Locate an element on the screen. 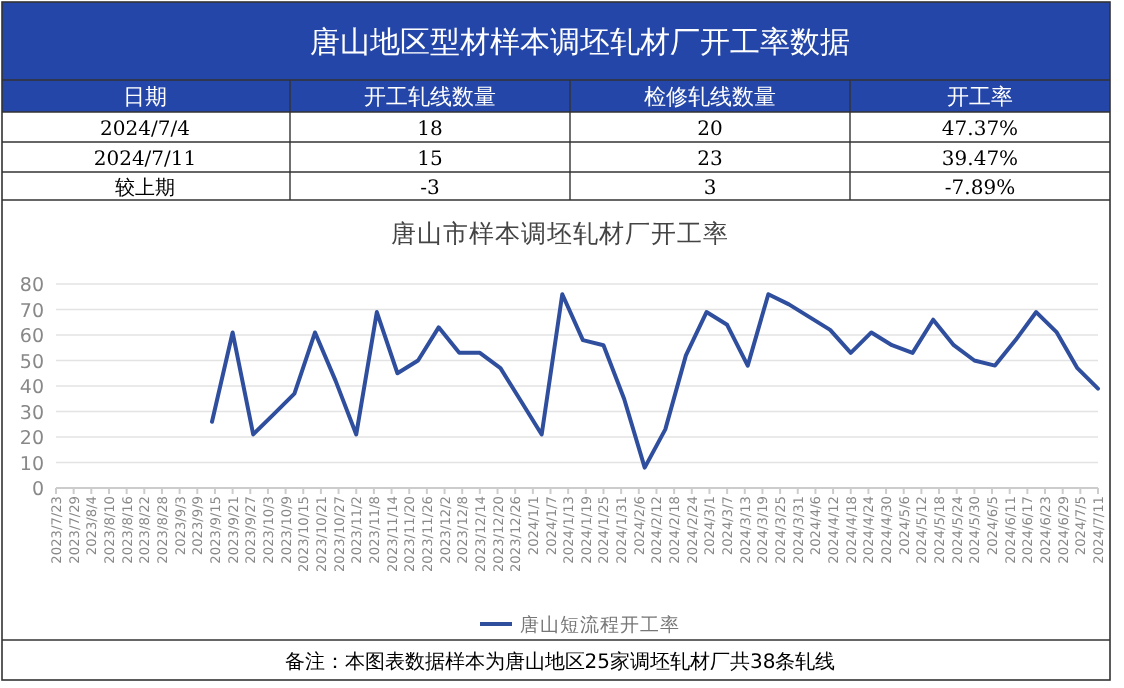 The height and width of the screenshot is (688, 1124). chart-title: 唐山地区型材样本调坯轧材厂开工率数据 is located at coordinates (580, 42).